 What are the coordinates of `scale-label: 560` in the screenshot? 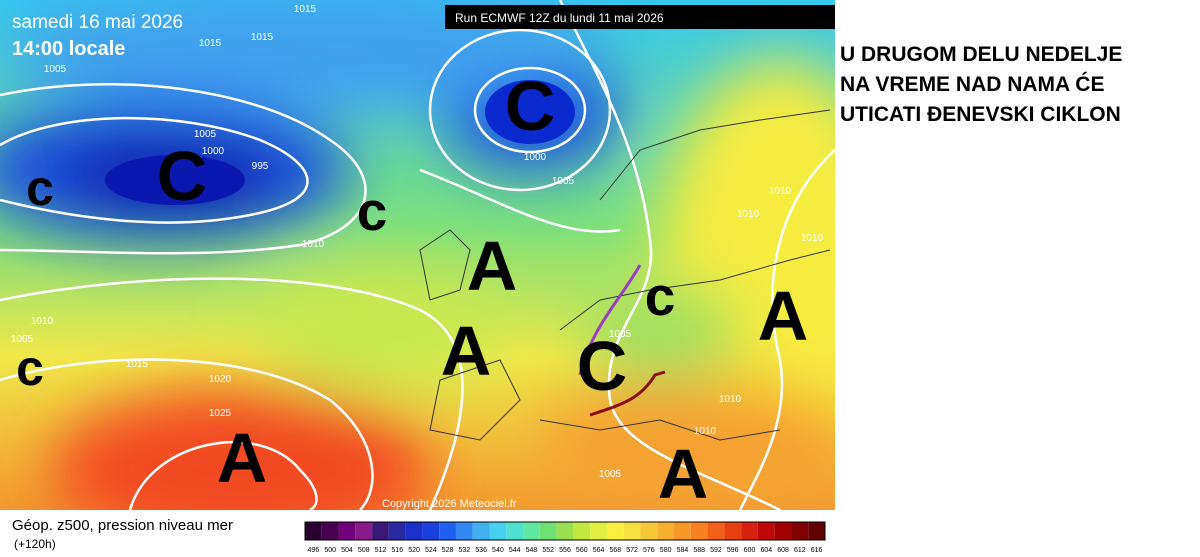 It's located at (582, 550).